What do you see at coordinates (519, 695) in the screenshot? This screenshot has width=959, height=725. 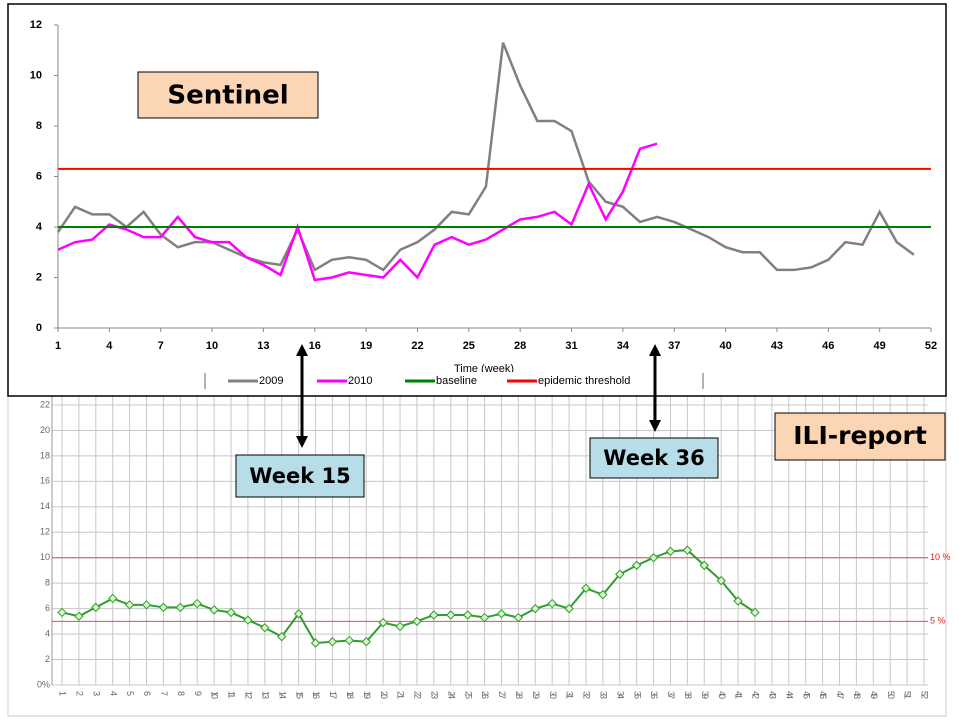 I see `x-tick-label: 28` at bounding box center [519, 695].